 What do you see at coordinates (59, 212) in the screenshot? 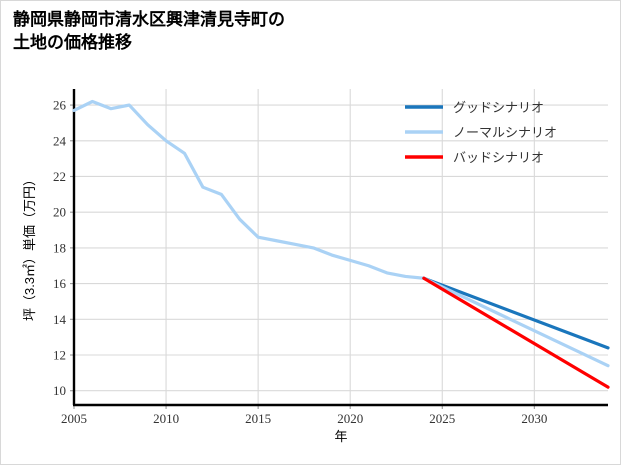
I see `y-tick-label: 20` at bounding box center [59, 212].